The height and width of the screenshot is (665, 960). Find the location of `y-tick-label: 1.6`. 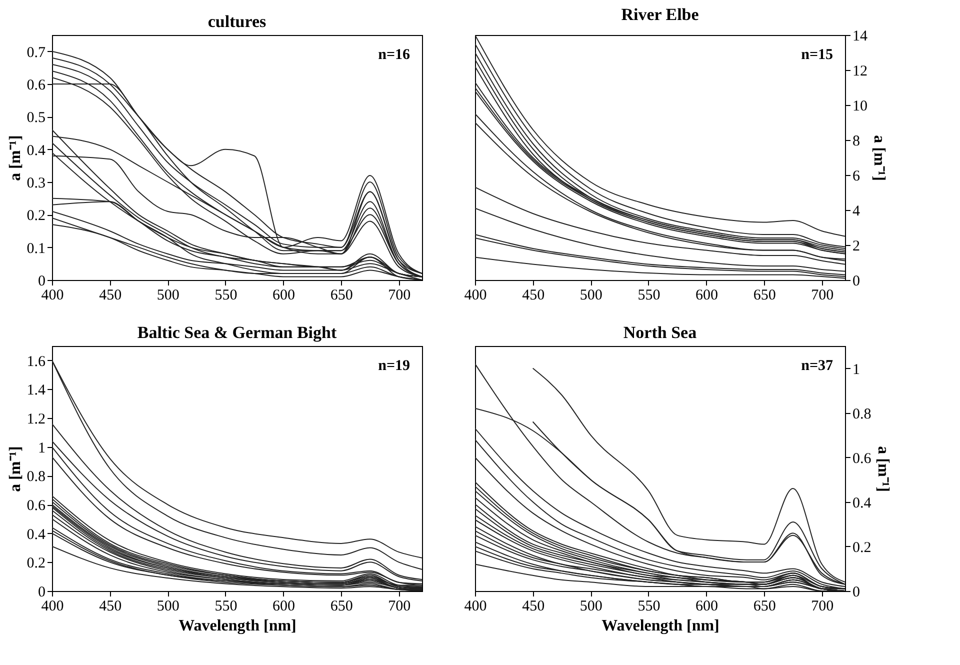

y-tick-label: 1.6 is located at coordinates (36, 362).